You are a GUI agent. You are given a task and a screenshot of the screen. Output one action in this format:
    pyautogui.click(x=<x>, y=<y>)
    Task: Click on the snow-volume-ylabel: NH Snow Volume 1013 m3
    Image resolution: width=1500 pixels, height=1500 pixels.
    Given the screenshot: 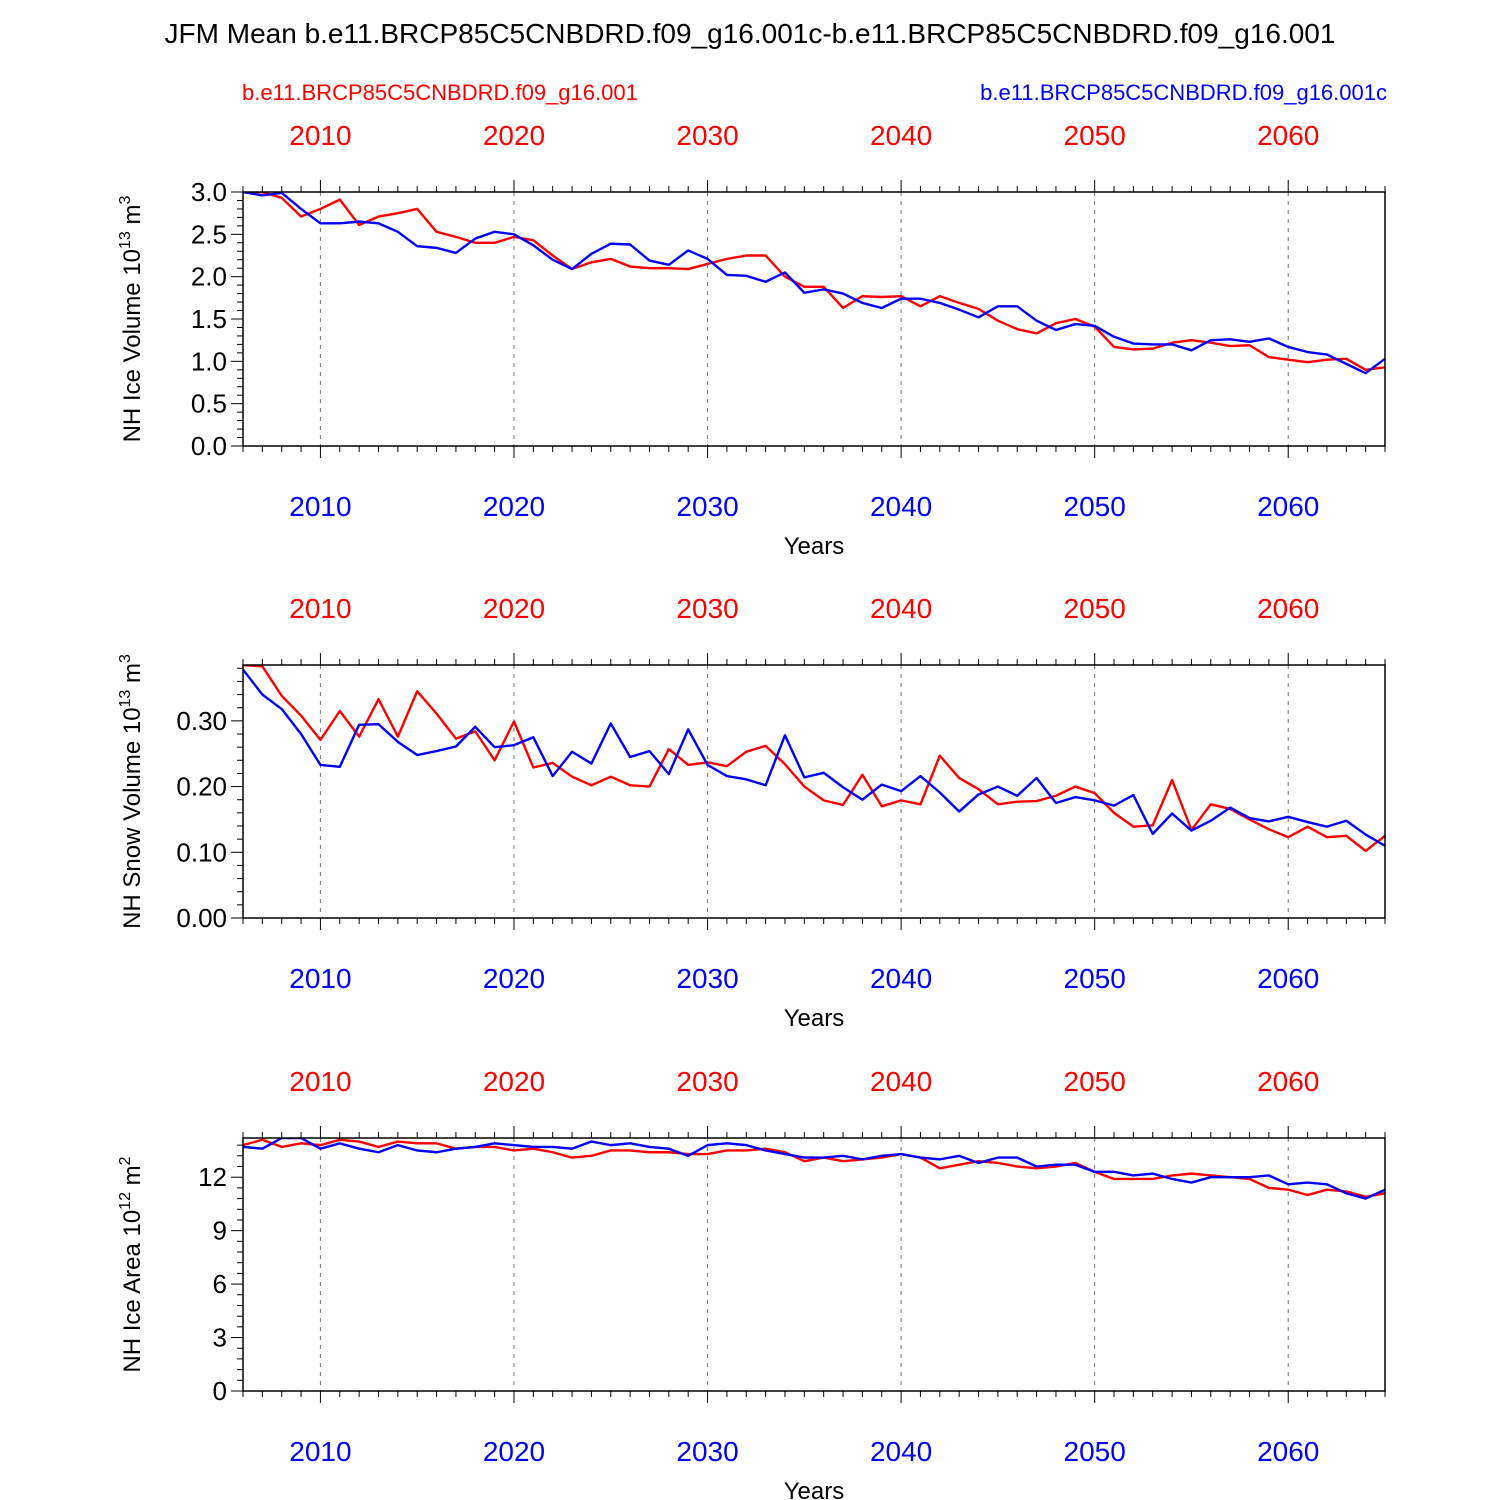 What is the action you would take?
    pyautogui.click(x=131, y=791)
    